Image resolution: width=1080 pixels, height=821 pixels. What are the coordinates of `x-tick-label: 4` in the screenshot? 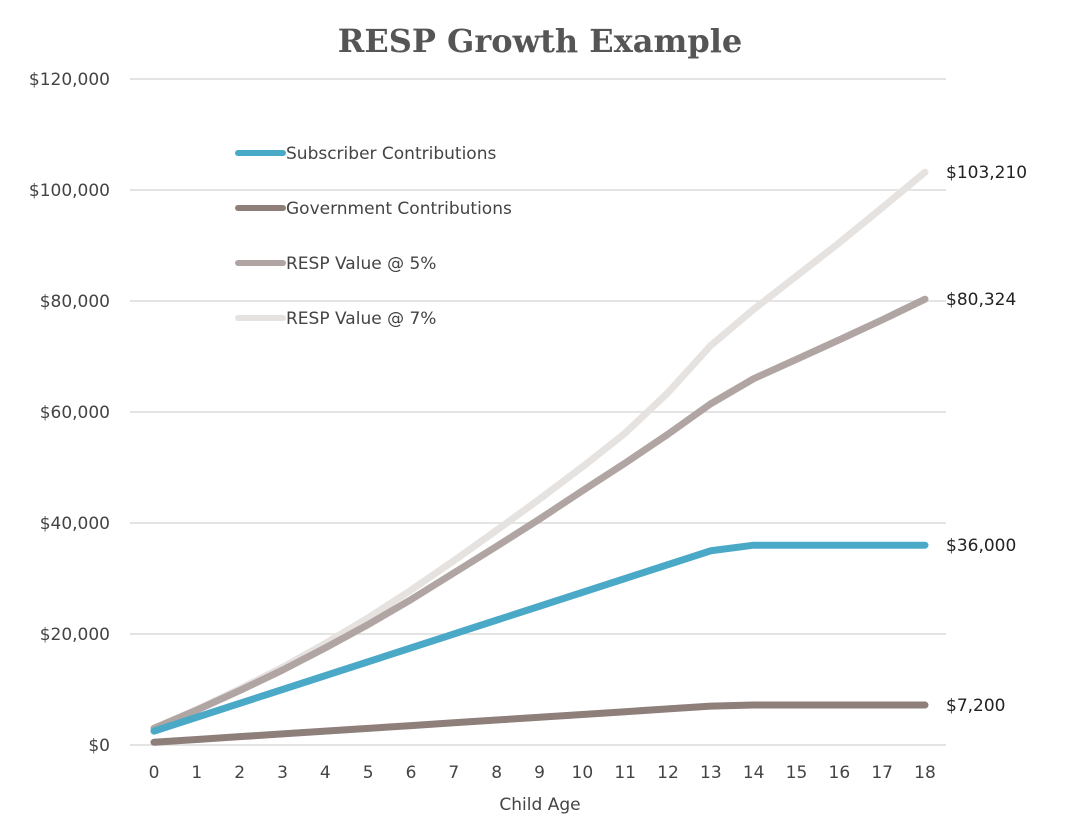 It's located at (325, 773).